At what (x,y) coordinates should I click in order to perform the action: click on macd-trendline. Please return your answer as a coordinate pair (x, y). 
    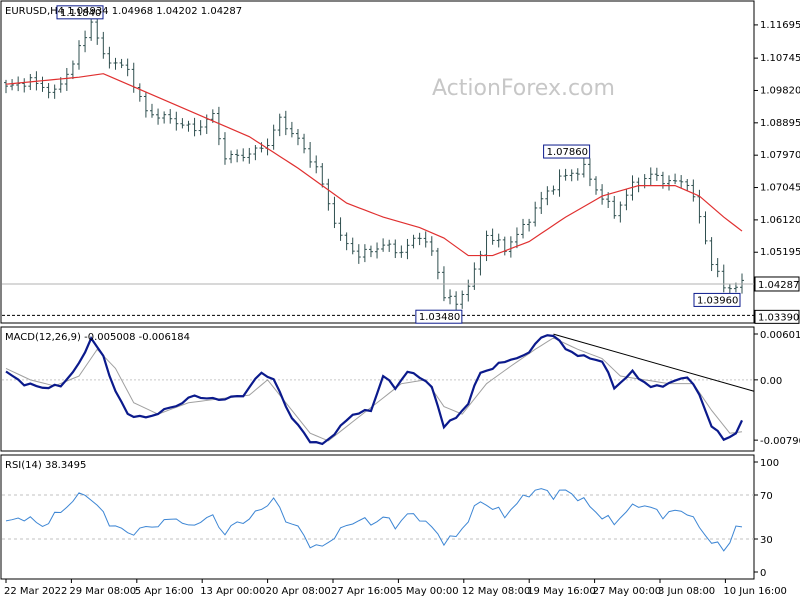
    Looking at the image, I should click on (654, 362).